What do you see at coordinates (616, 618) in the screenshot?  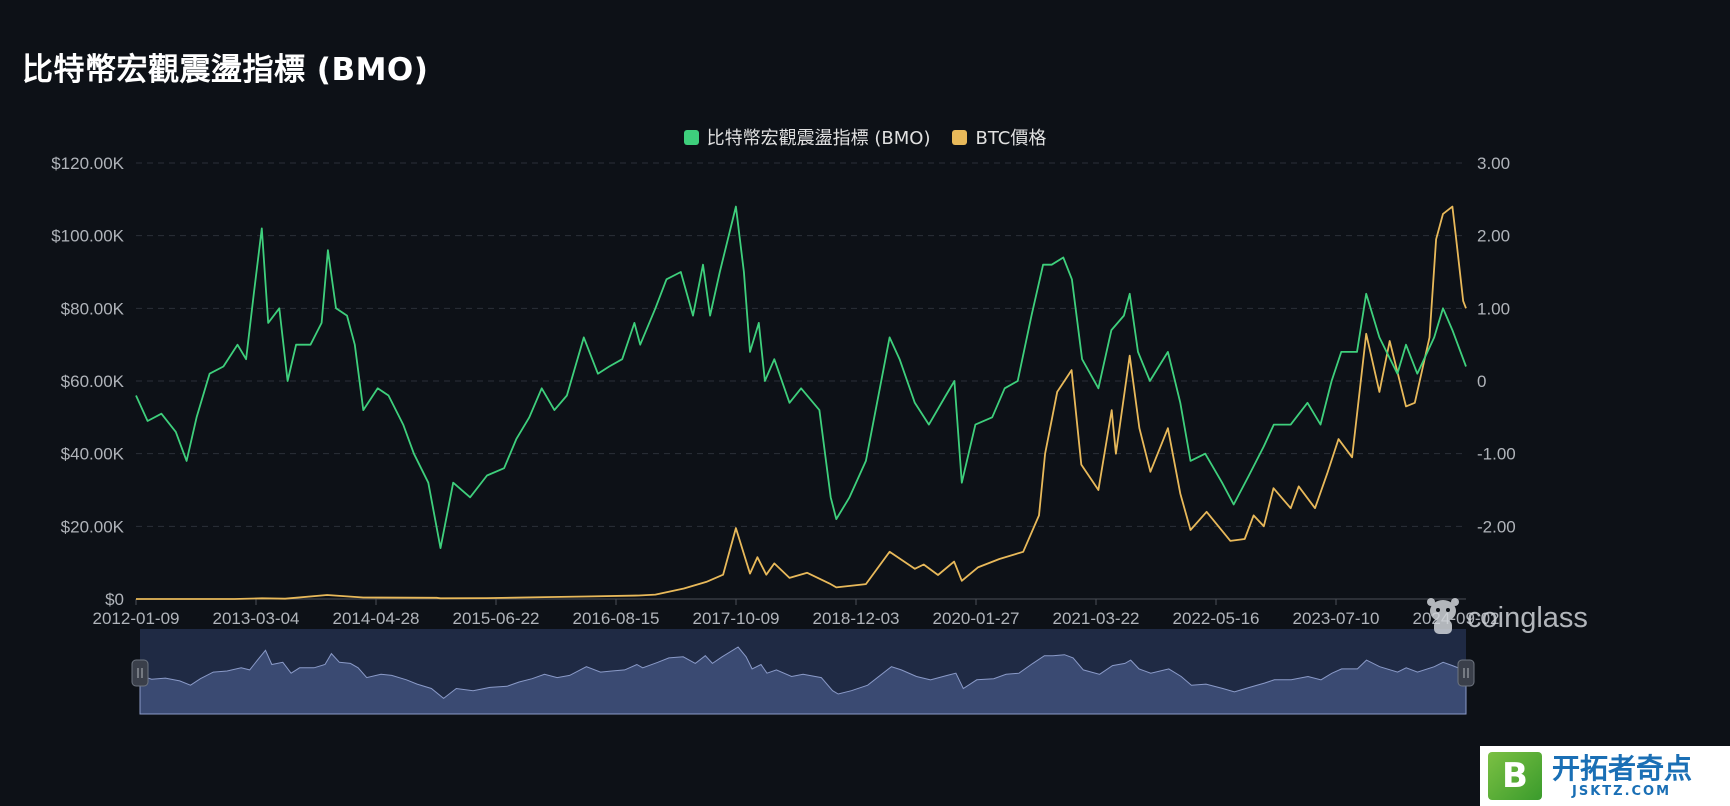 I see `x-tick-label: 2016-08-15` at bounding box center [616, 618].